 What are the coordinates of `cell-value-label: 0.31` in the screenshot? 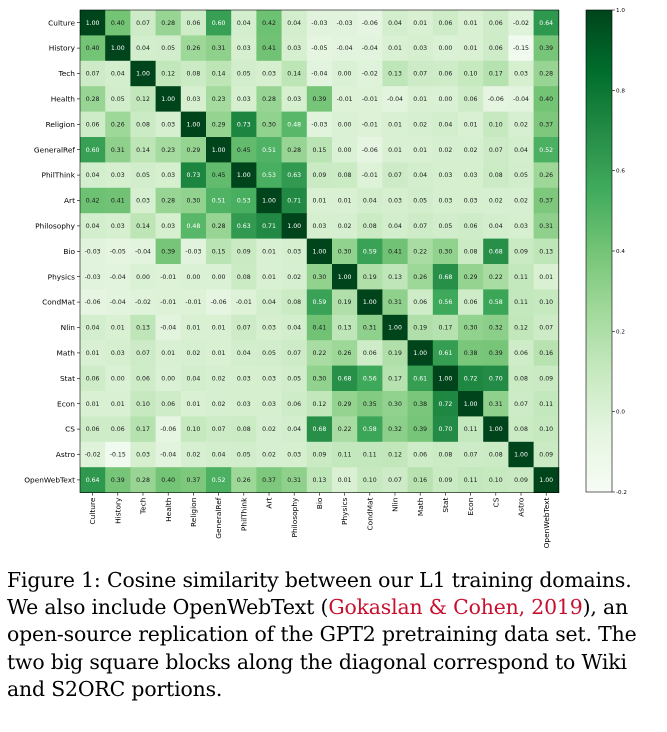 It's located at (294, 480).